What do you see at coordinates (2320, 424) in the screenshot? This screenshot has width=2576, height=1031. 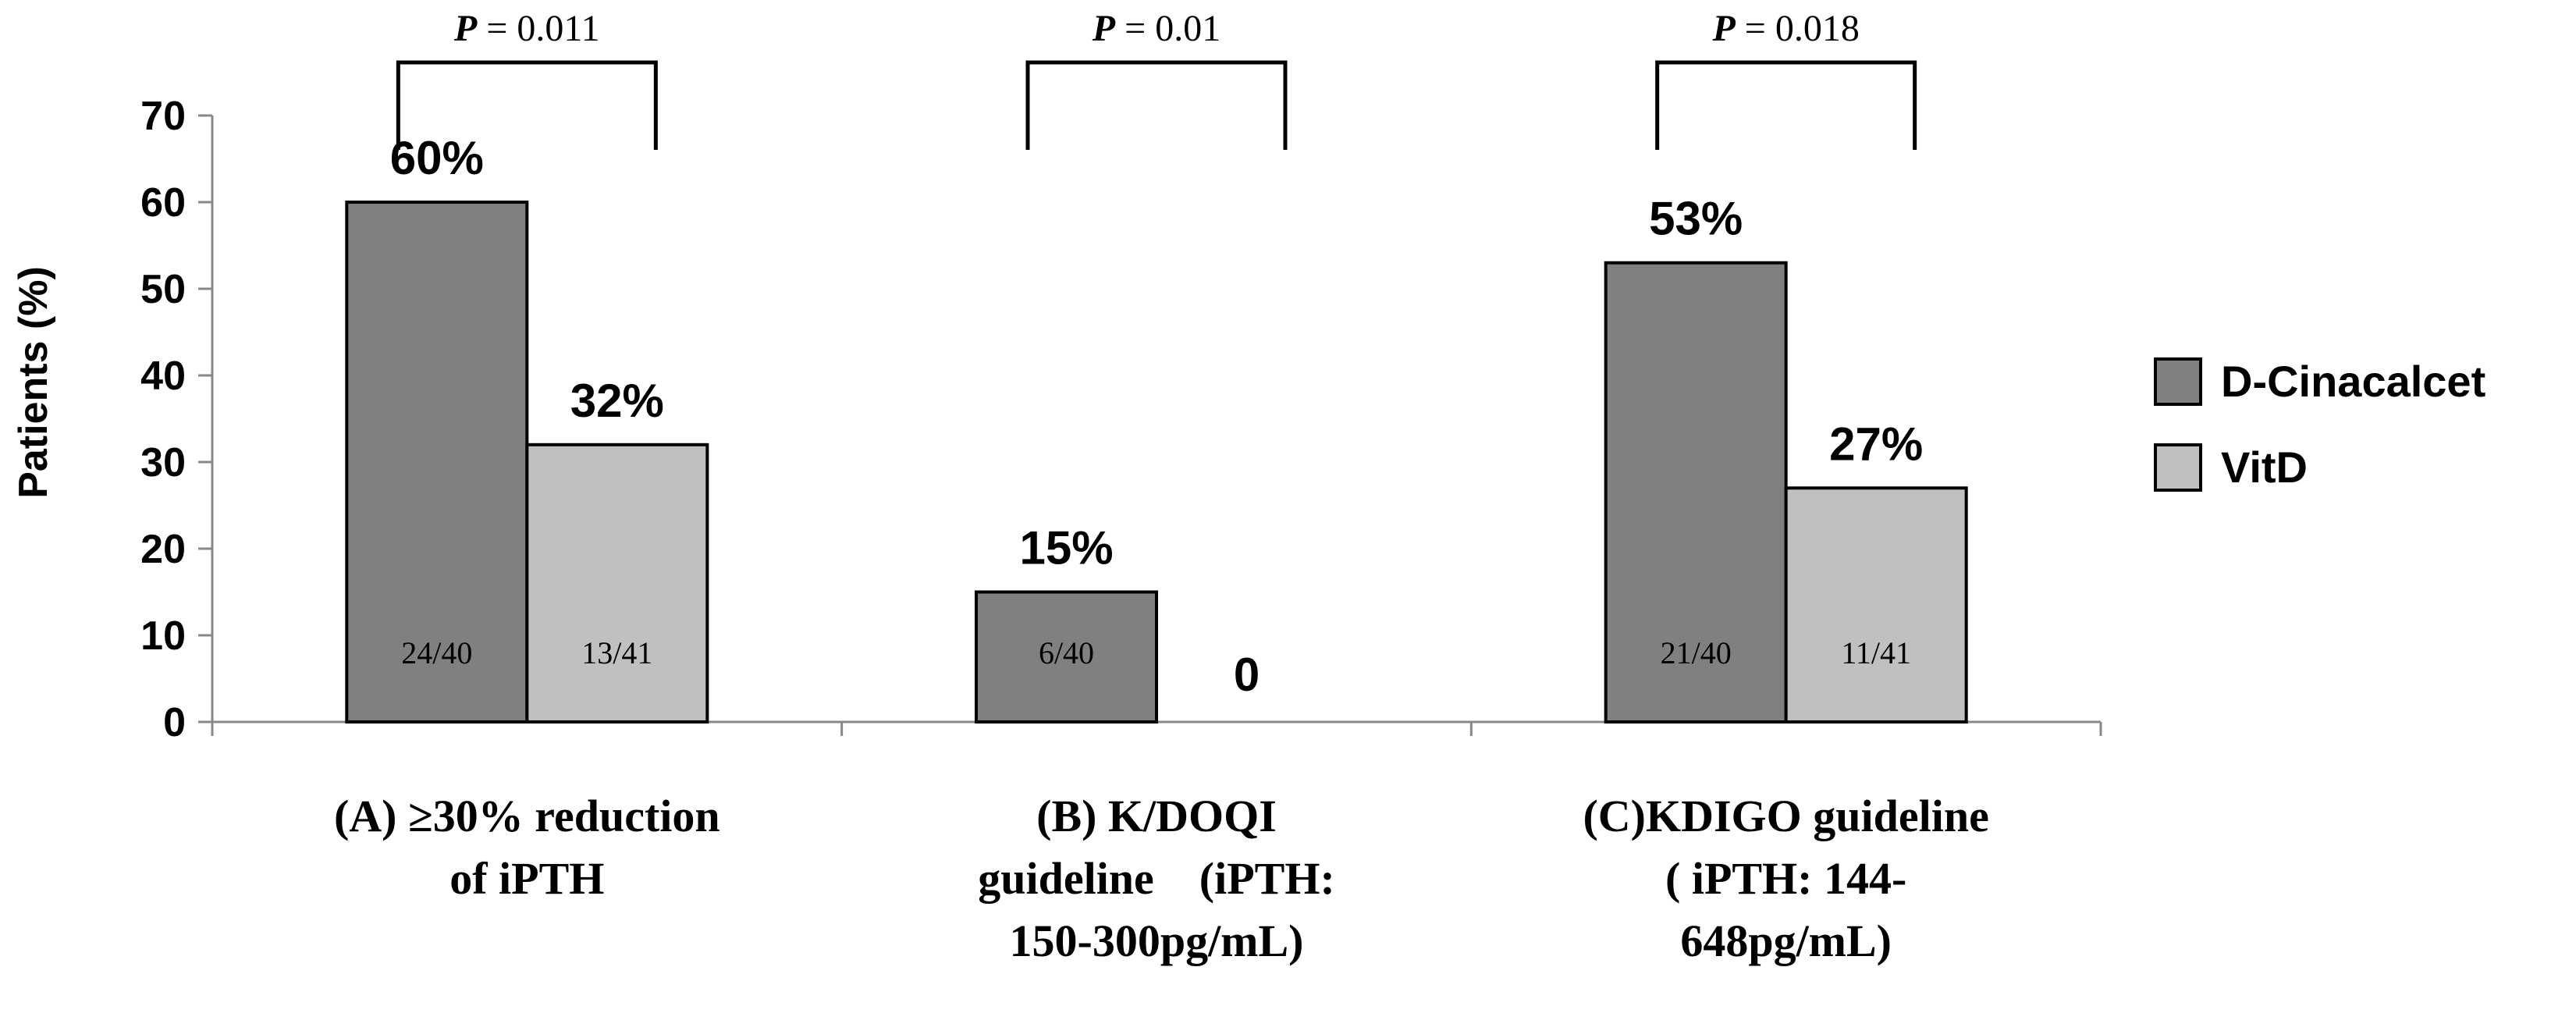 I see `legend: D-Cinacalcet VitD` at bounding box center [2320, 424].